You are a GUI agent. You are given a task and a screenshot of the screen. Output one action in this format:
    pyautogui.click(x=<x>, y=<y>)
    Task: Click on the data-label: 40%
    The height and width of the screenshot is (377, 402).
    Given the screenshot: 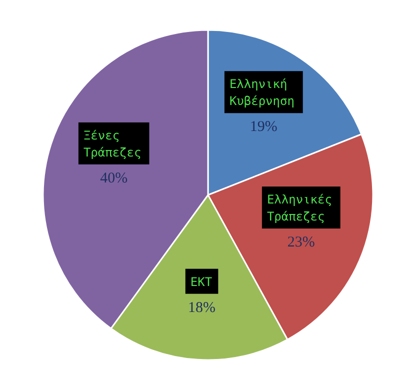 What is the action you would take?
    pyautogui.click(x=114, y=178)
    